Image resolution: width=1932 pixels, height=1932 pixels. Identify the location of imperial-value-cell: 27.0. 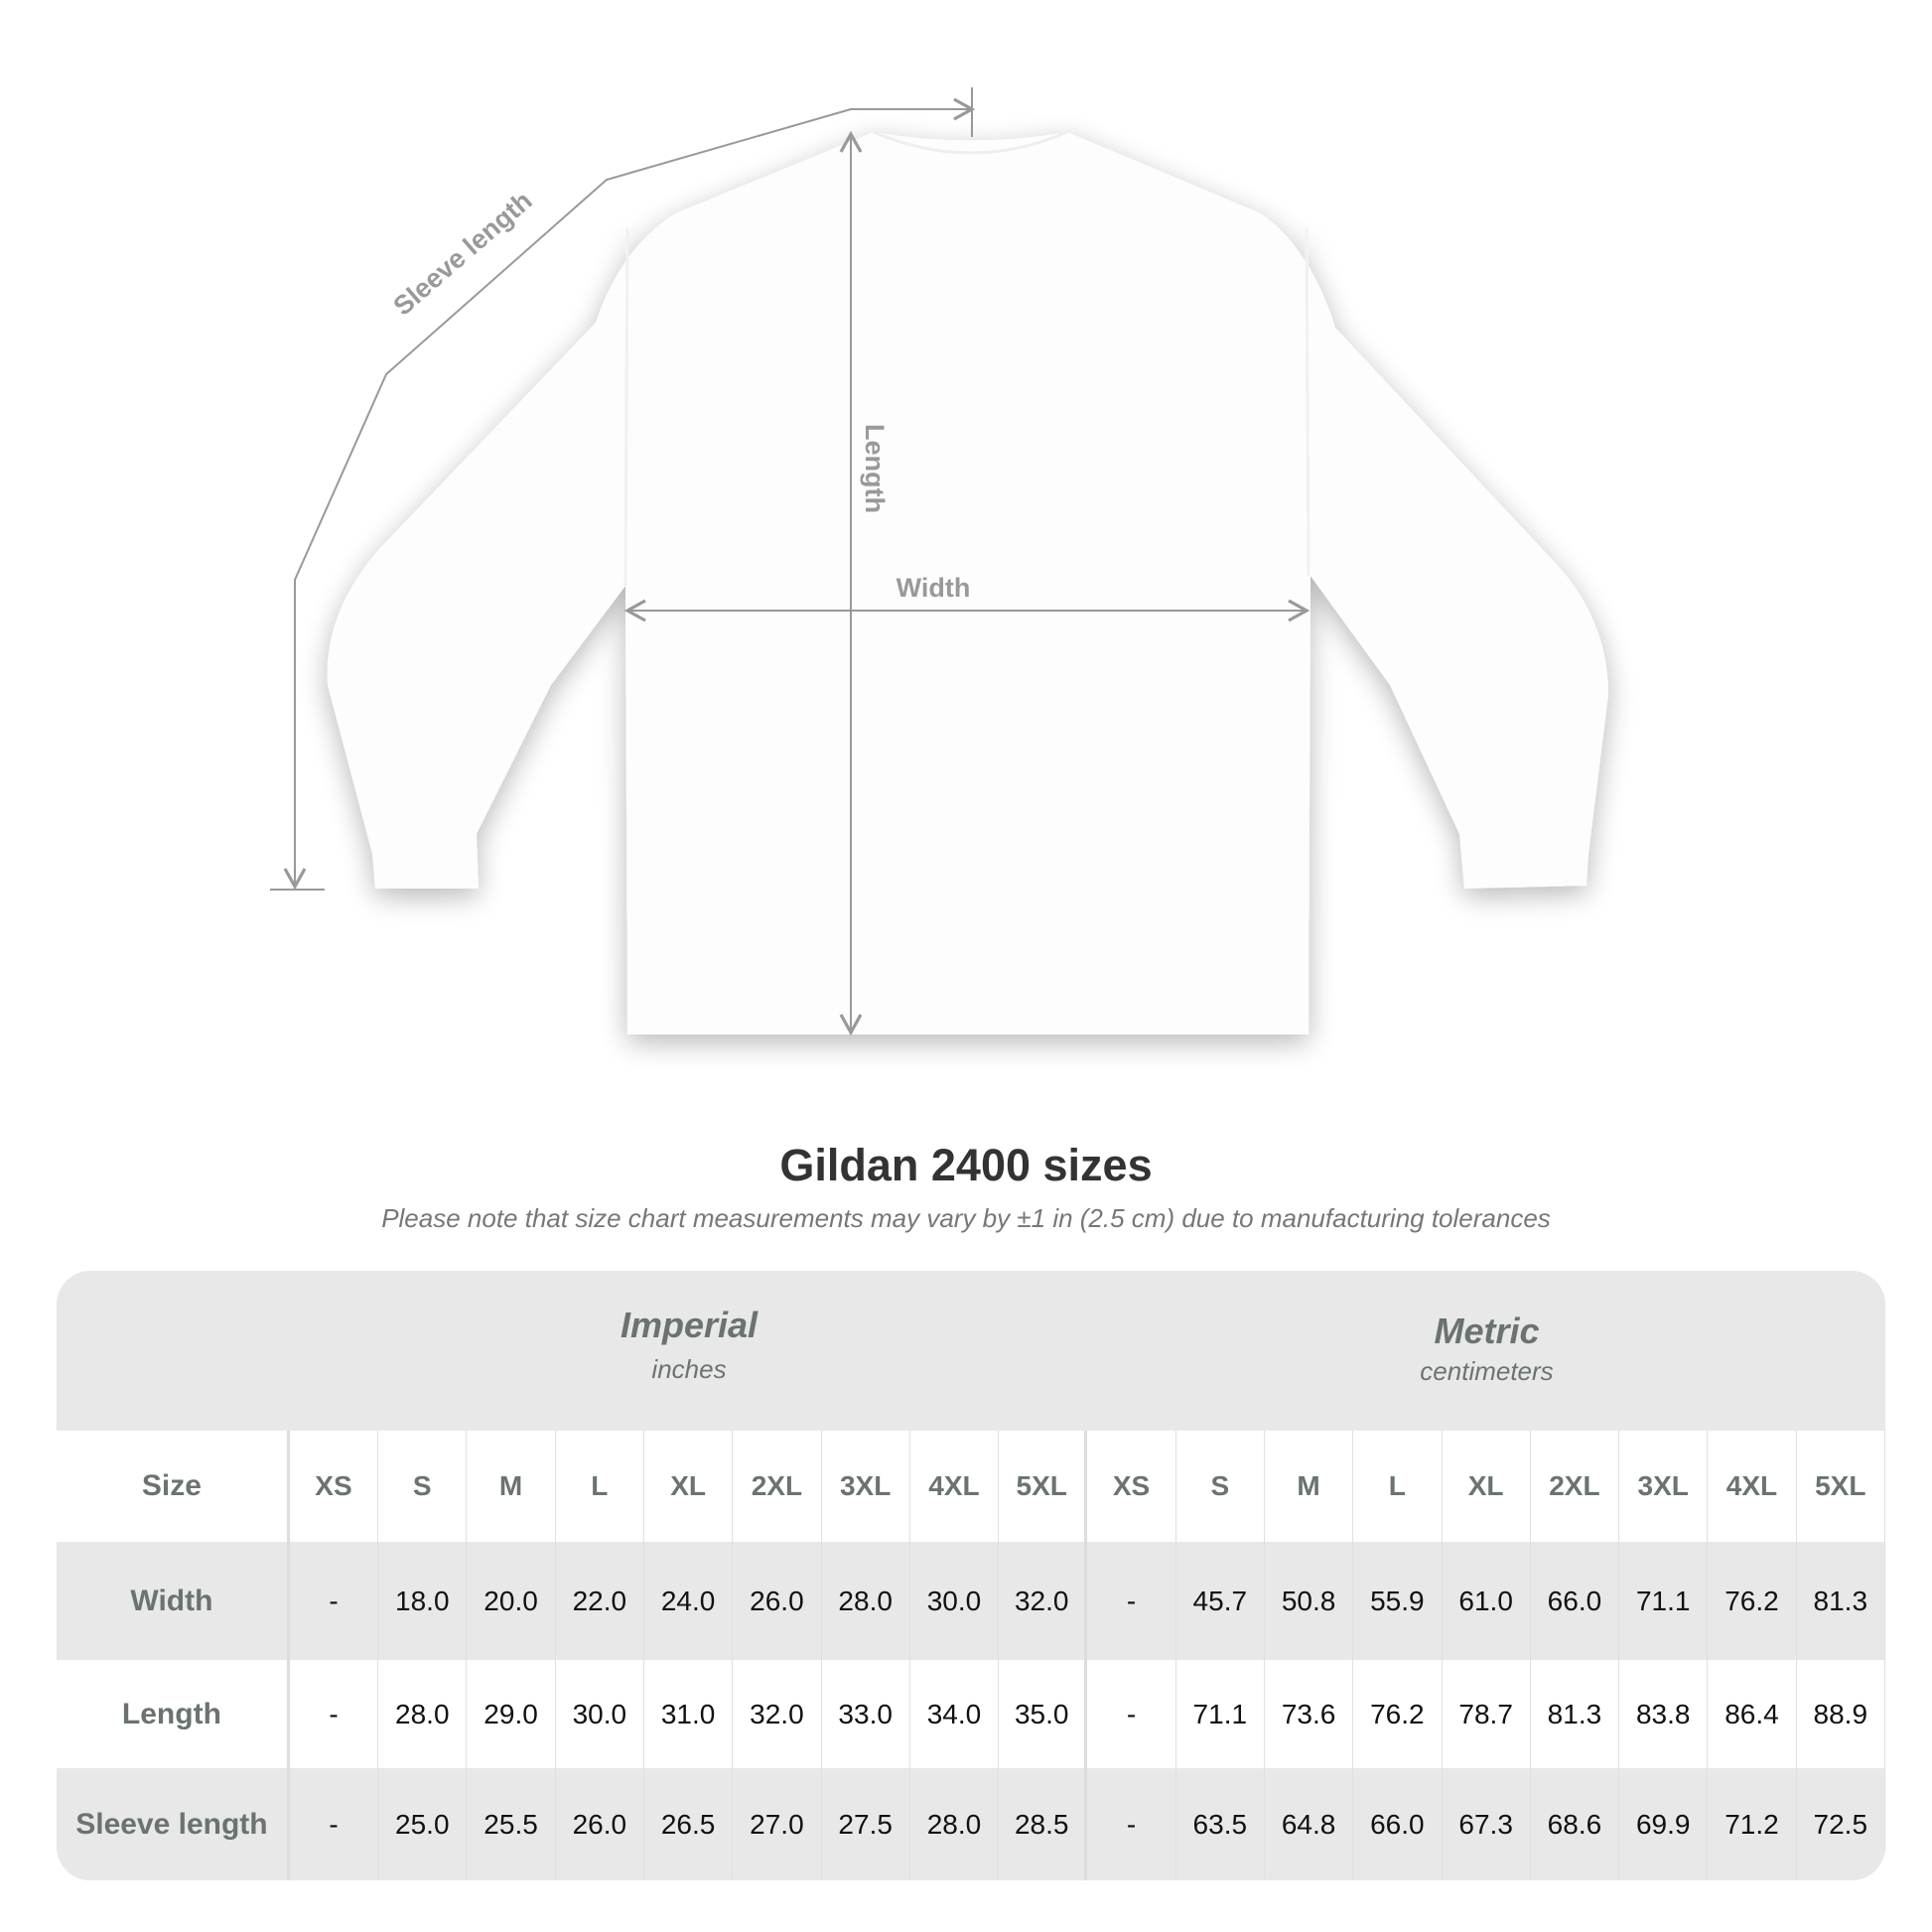
(777, 1824).